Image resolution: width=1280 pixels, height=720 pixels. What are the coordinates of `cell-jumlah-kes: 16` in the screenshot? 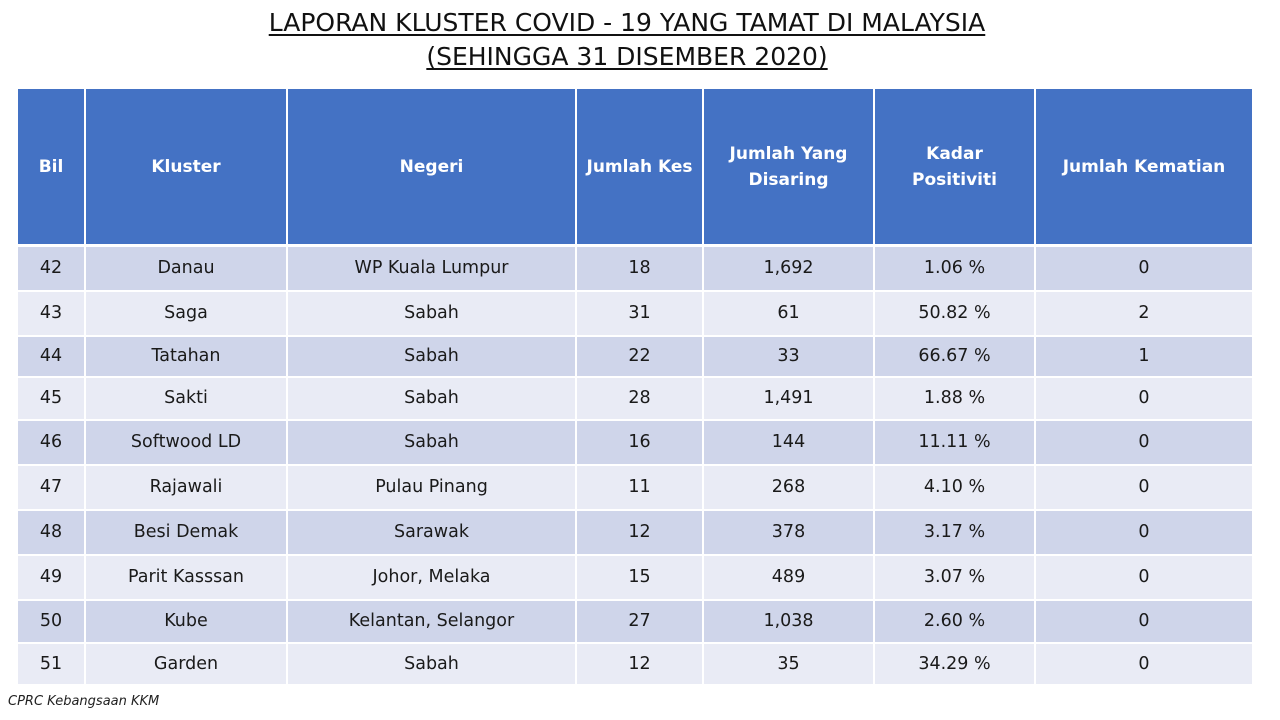 It's located at (640, 442).